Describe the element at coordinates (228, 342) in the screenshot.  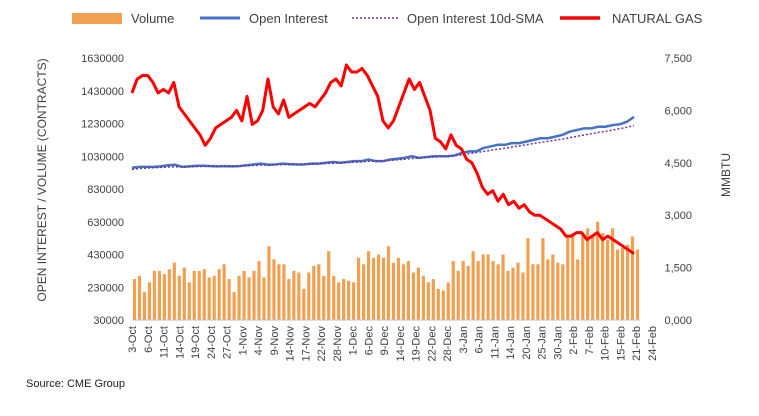
I see `x-tick: 27-Oct` at that location.